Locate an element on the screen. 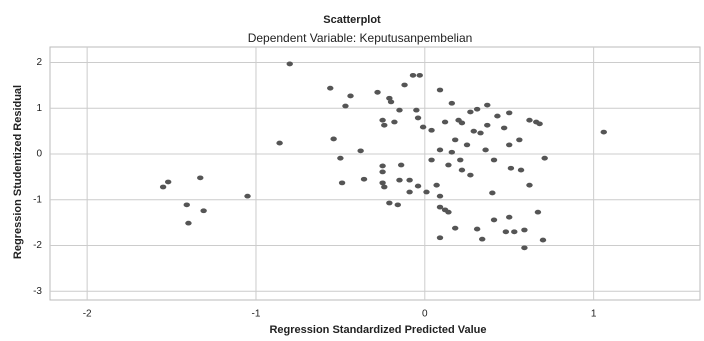 Image resolution: width=704 pixels, height=341 pixels. y-tick-label: -2 is located at coordinates (37, 245).